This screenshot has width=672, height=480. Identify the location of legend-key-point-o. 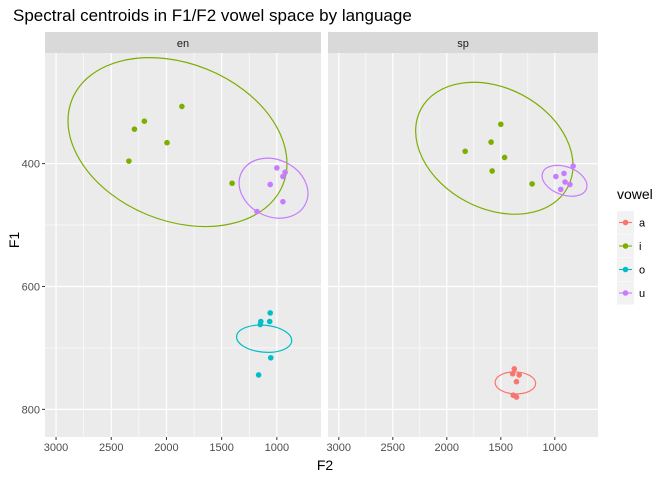
(625, 269).